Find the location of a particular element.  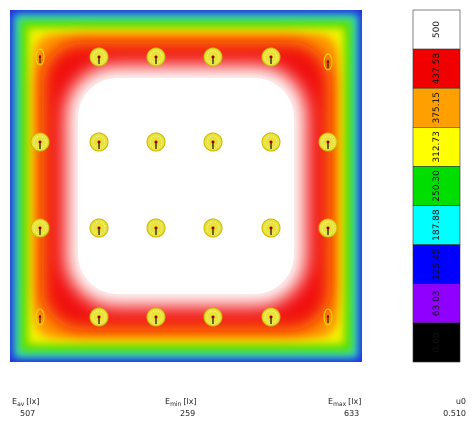

stat-label: Emin [lx] is located at coordinates (181, 402).